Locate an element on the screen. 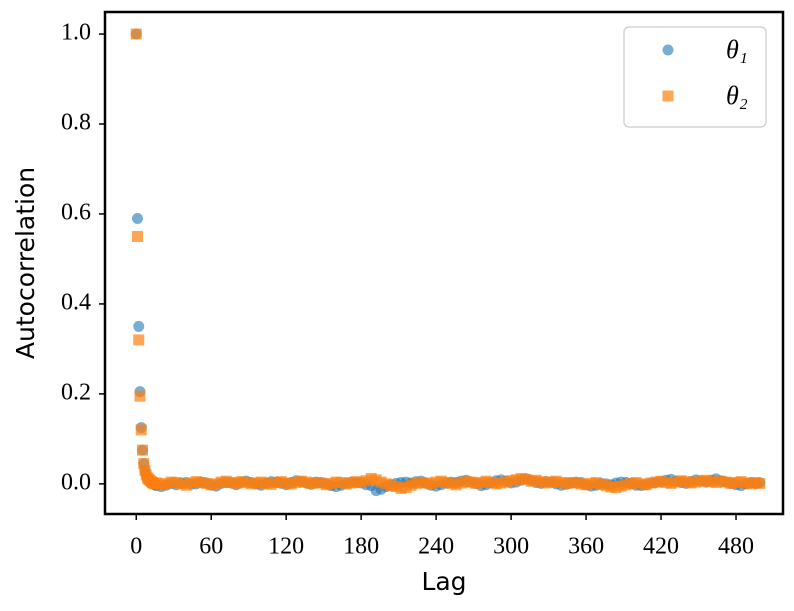  legend-label: θ₂ is located at coordinates (737, 95).